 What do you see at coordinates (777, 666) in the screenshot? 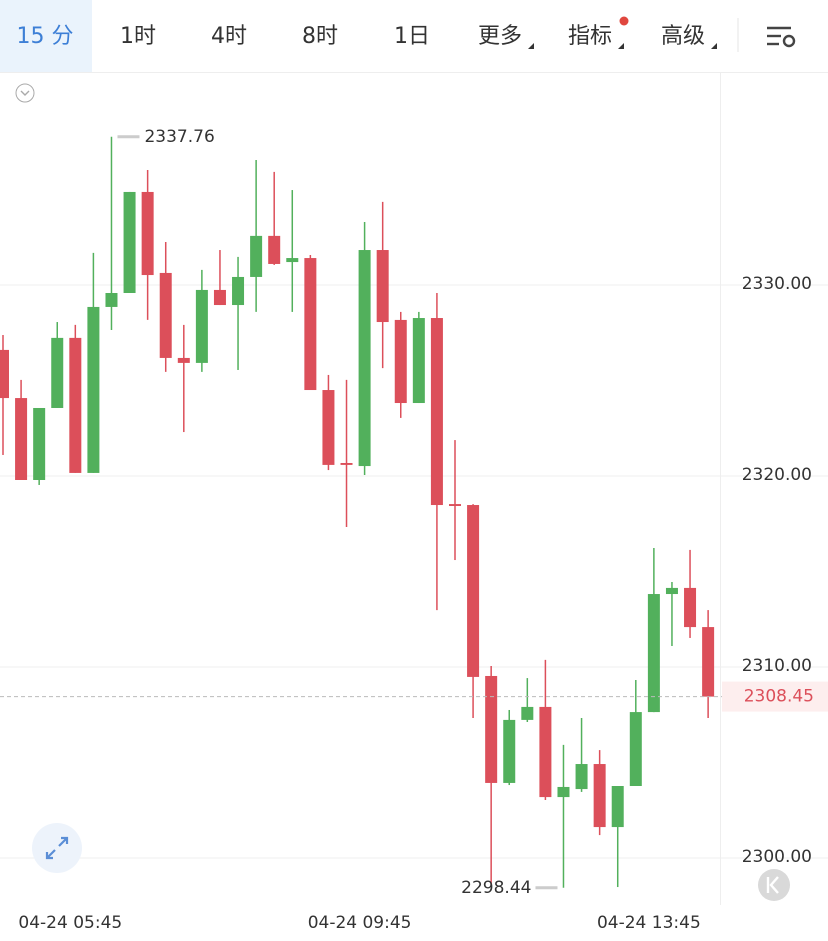
I see `y-tick-label: 2310.00` at bounding box center [777, 666].